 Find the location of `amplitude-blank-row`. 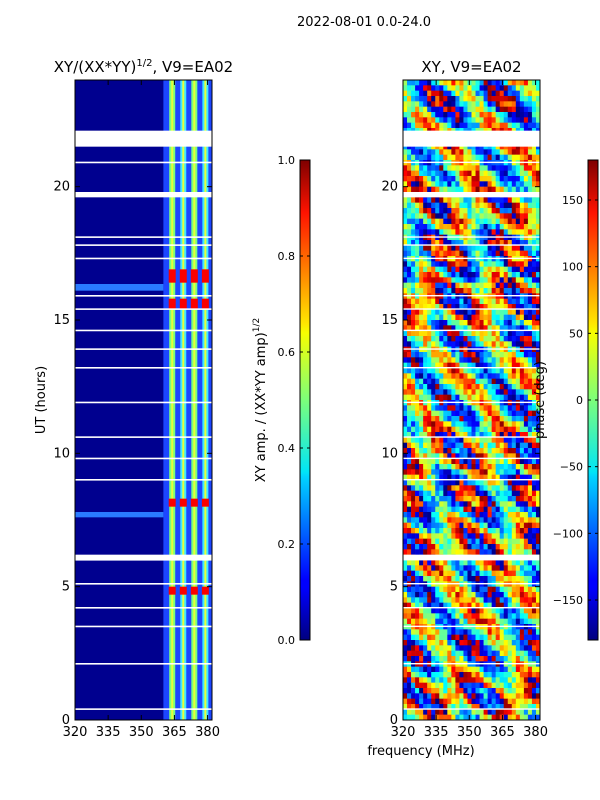

amplitude-blank-row is located at coordinates (143, 237).